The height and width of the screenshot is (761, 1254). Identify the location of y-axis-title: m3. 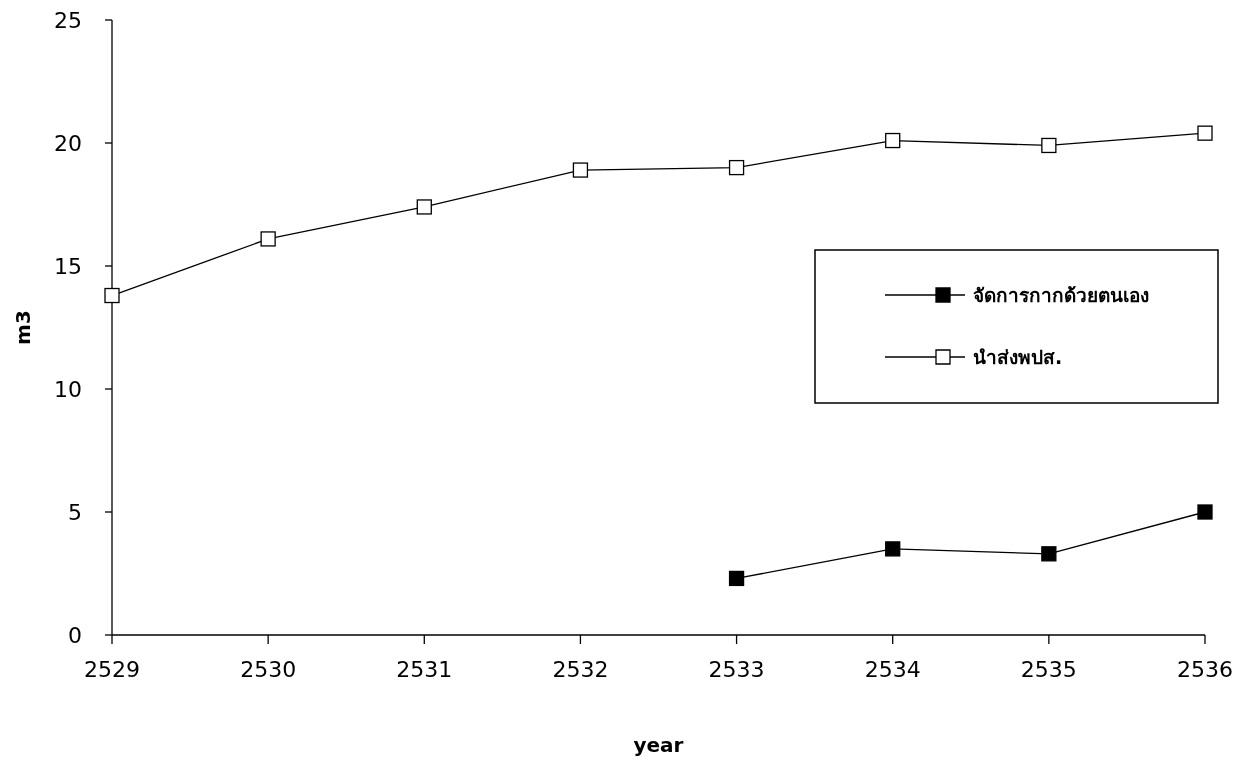
(23, 327).